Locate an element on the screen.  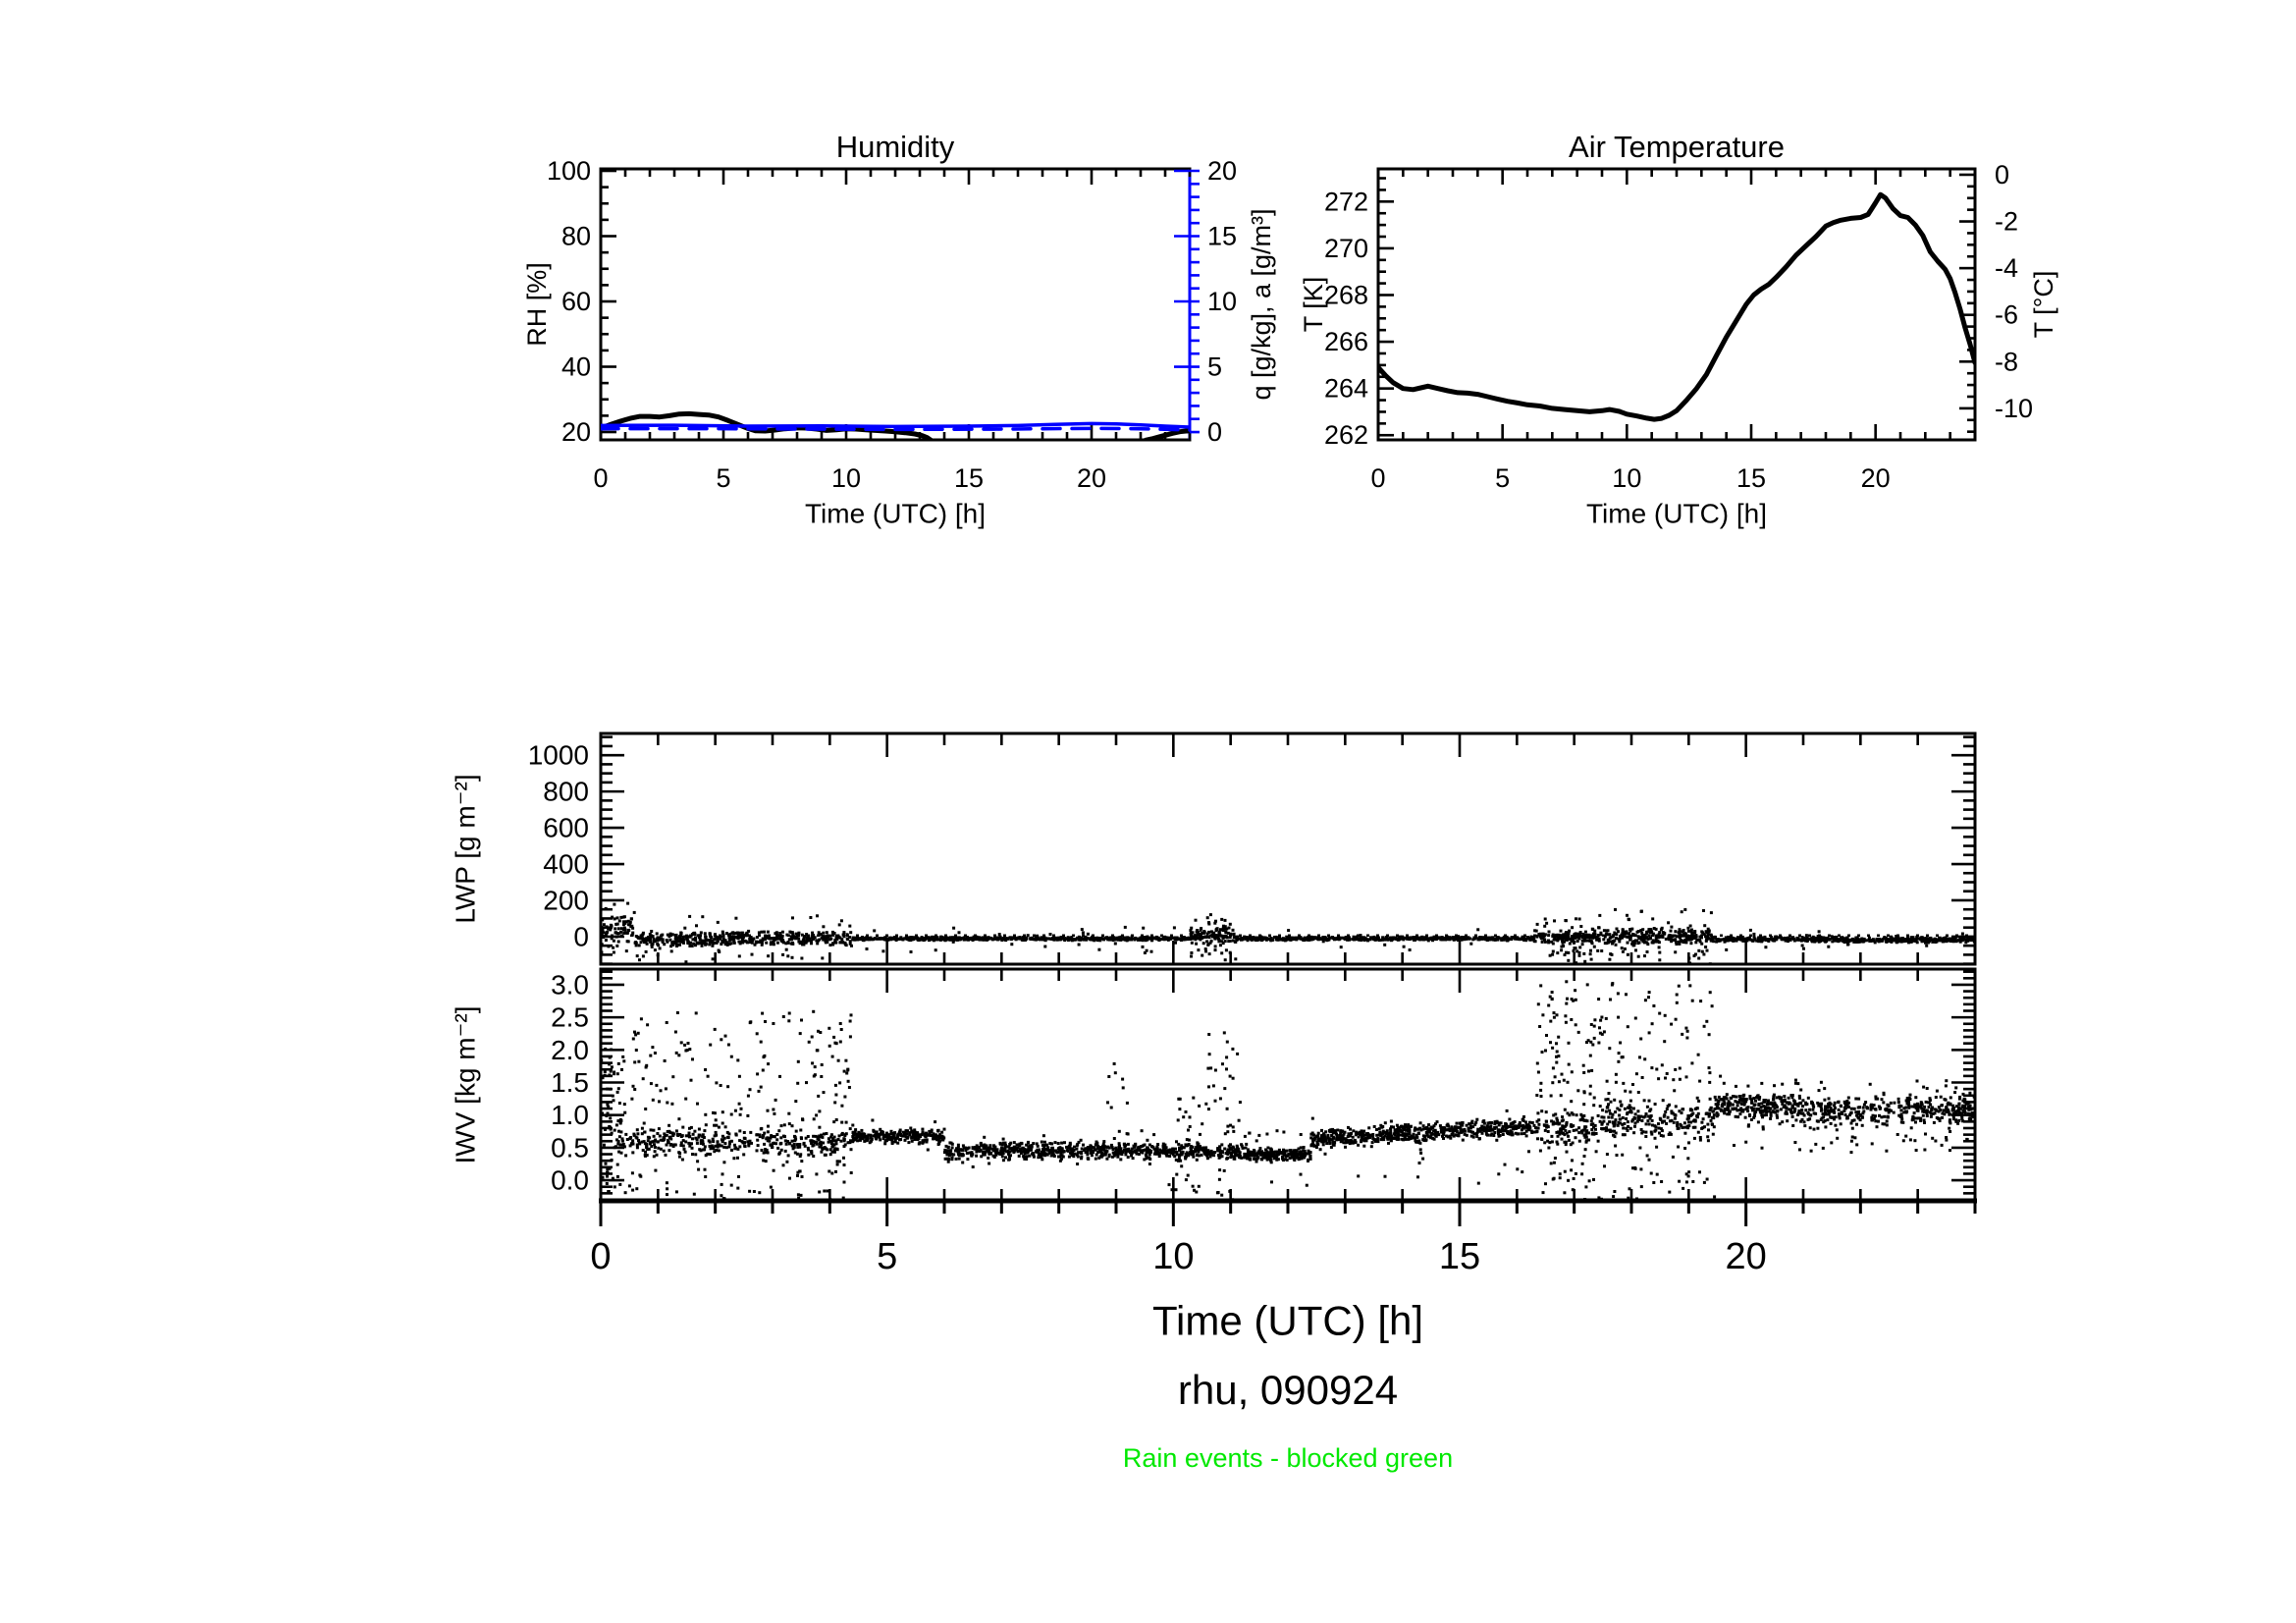
lwp-y-tick-label: 400 is located at coordinates (566, 864).